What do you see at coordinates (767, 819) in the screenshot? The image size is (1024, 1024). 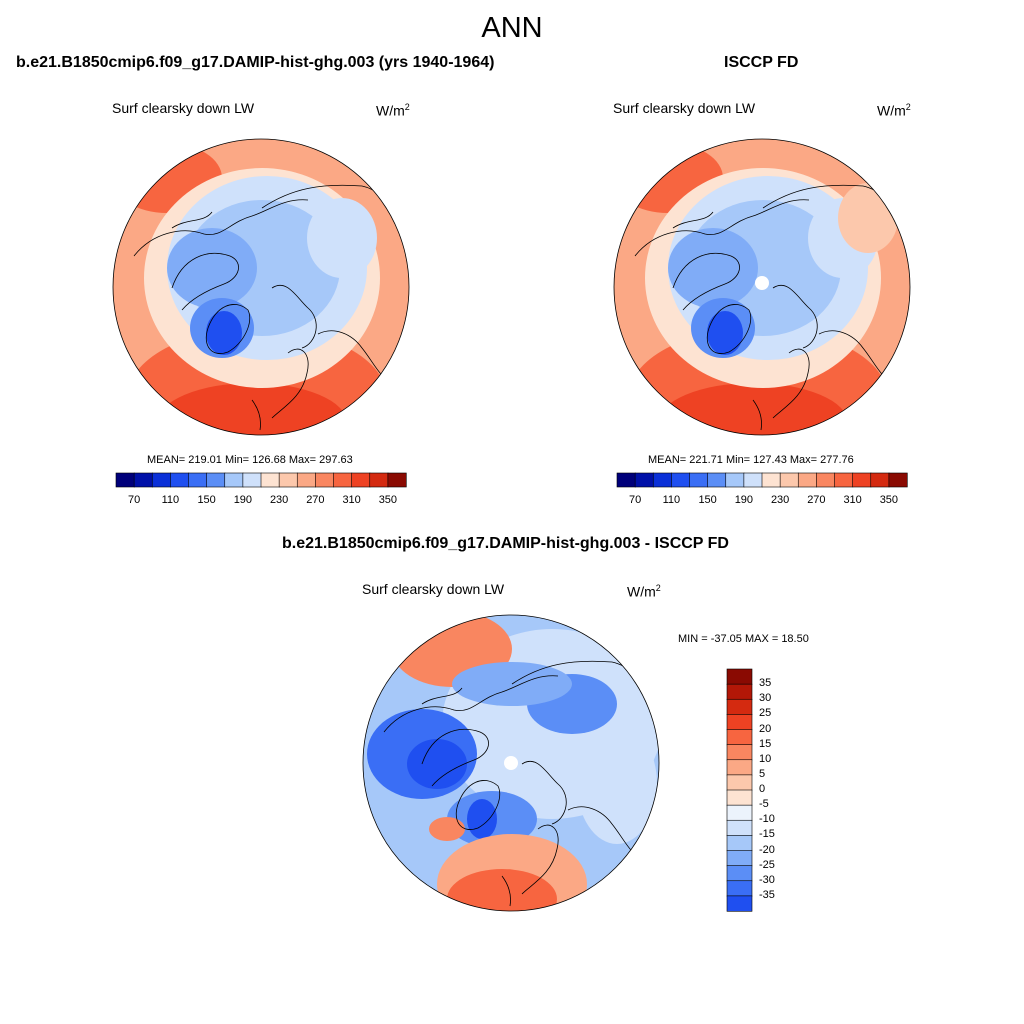 I see `colorbar-tick-label: -10` at bounding box center [767, 819].